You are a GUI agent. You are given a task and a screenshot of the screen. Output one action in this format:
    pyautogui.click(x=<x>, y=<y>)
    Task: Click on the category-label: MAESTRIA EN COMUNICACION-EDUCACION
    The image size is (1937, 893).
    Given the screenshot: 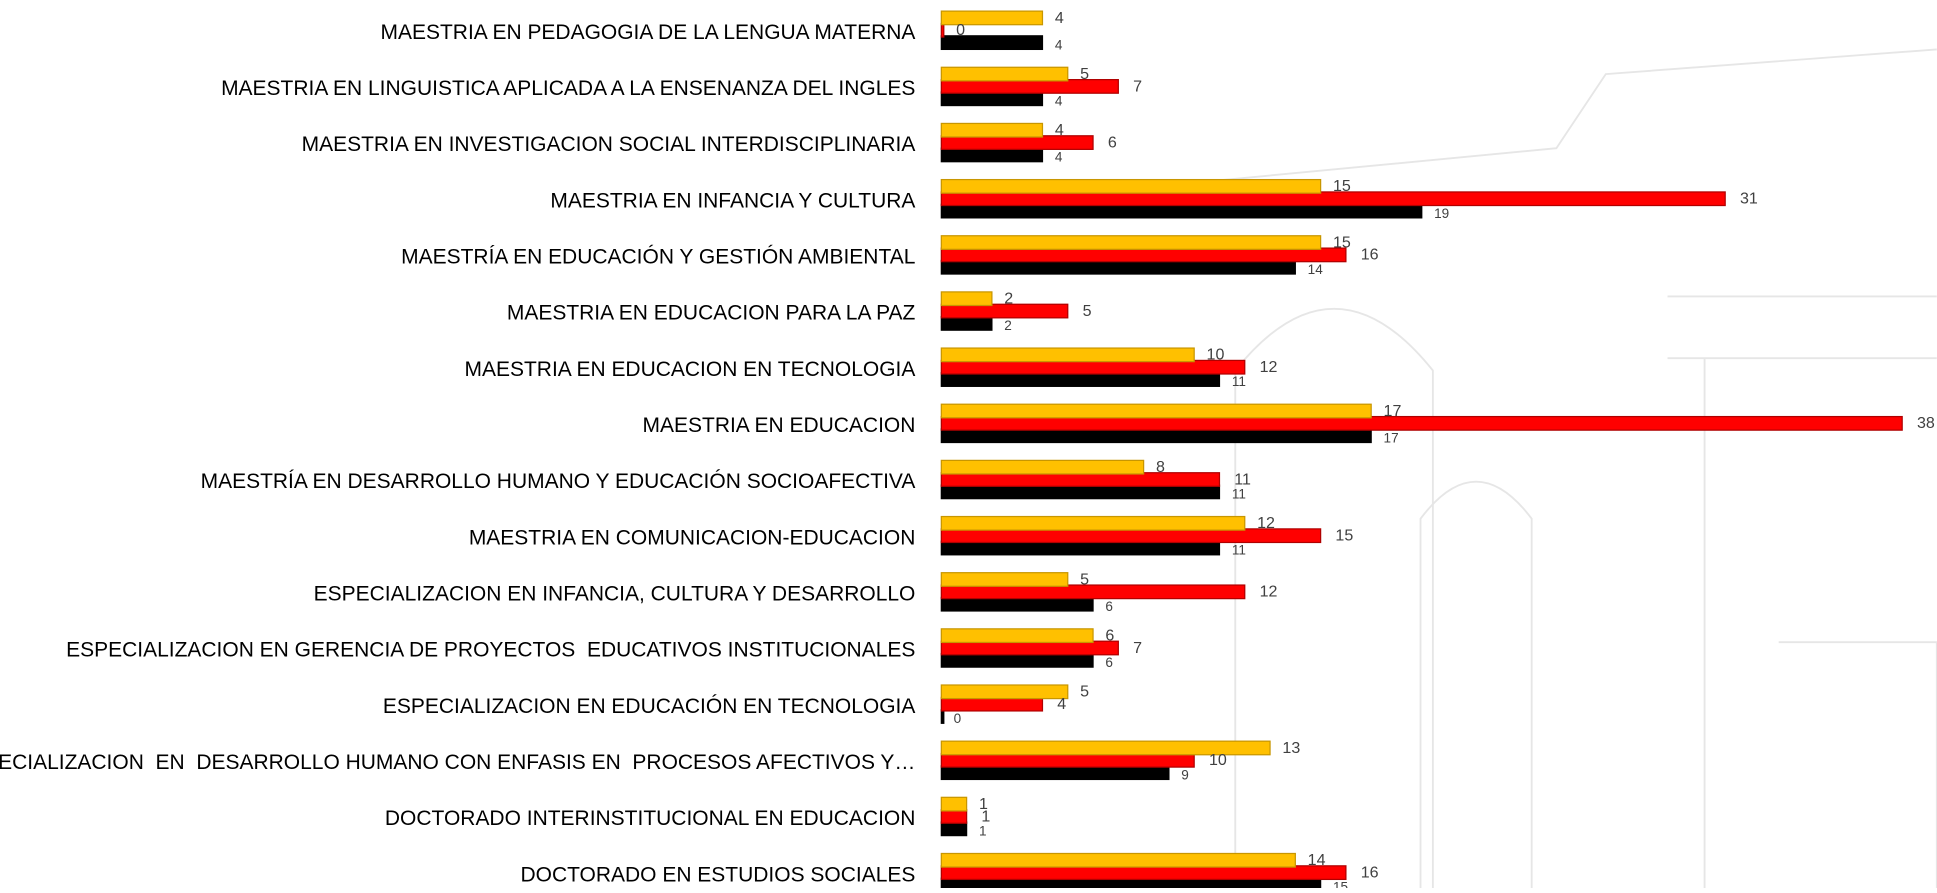 What is the action you would take?
    pyautogui.click(x=692, y=537)
    